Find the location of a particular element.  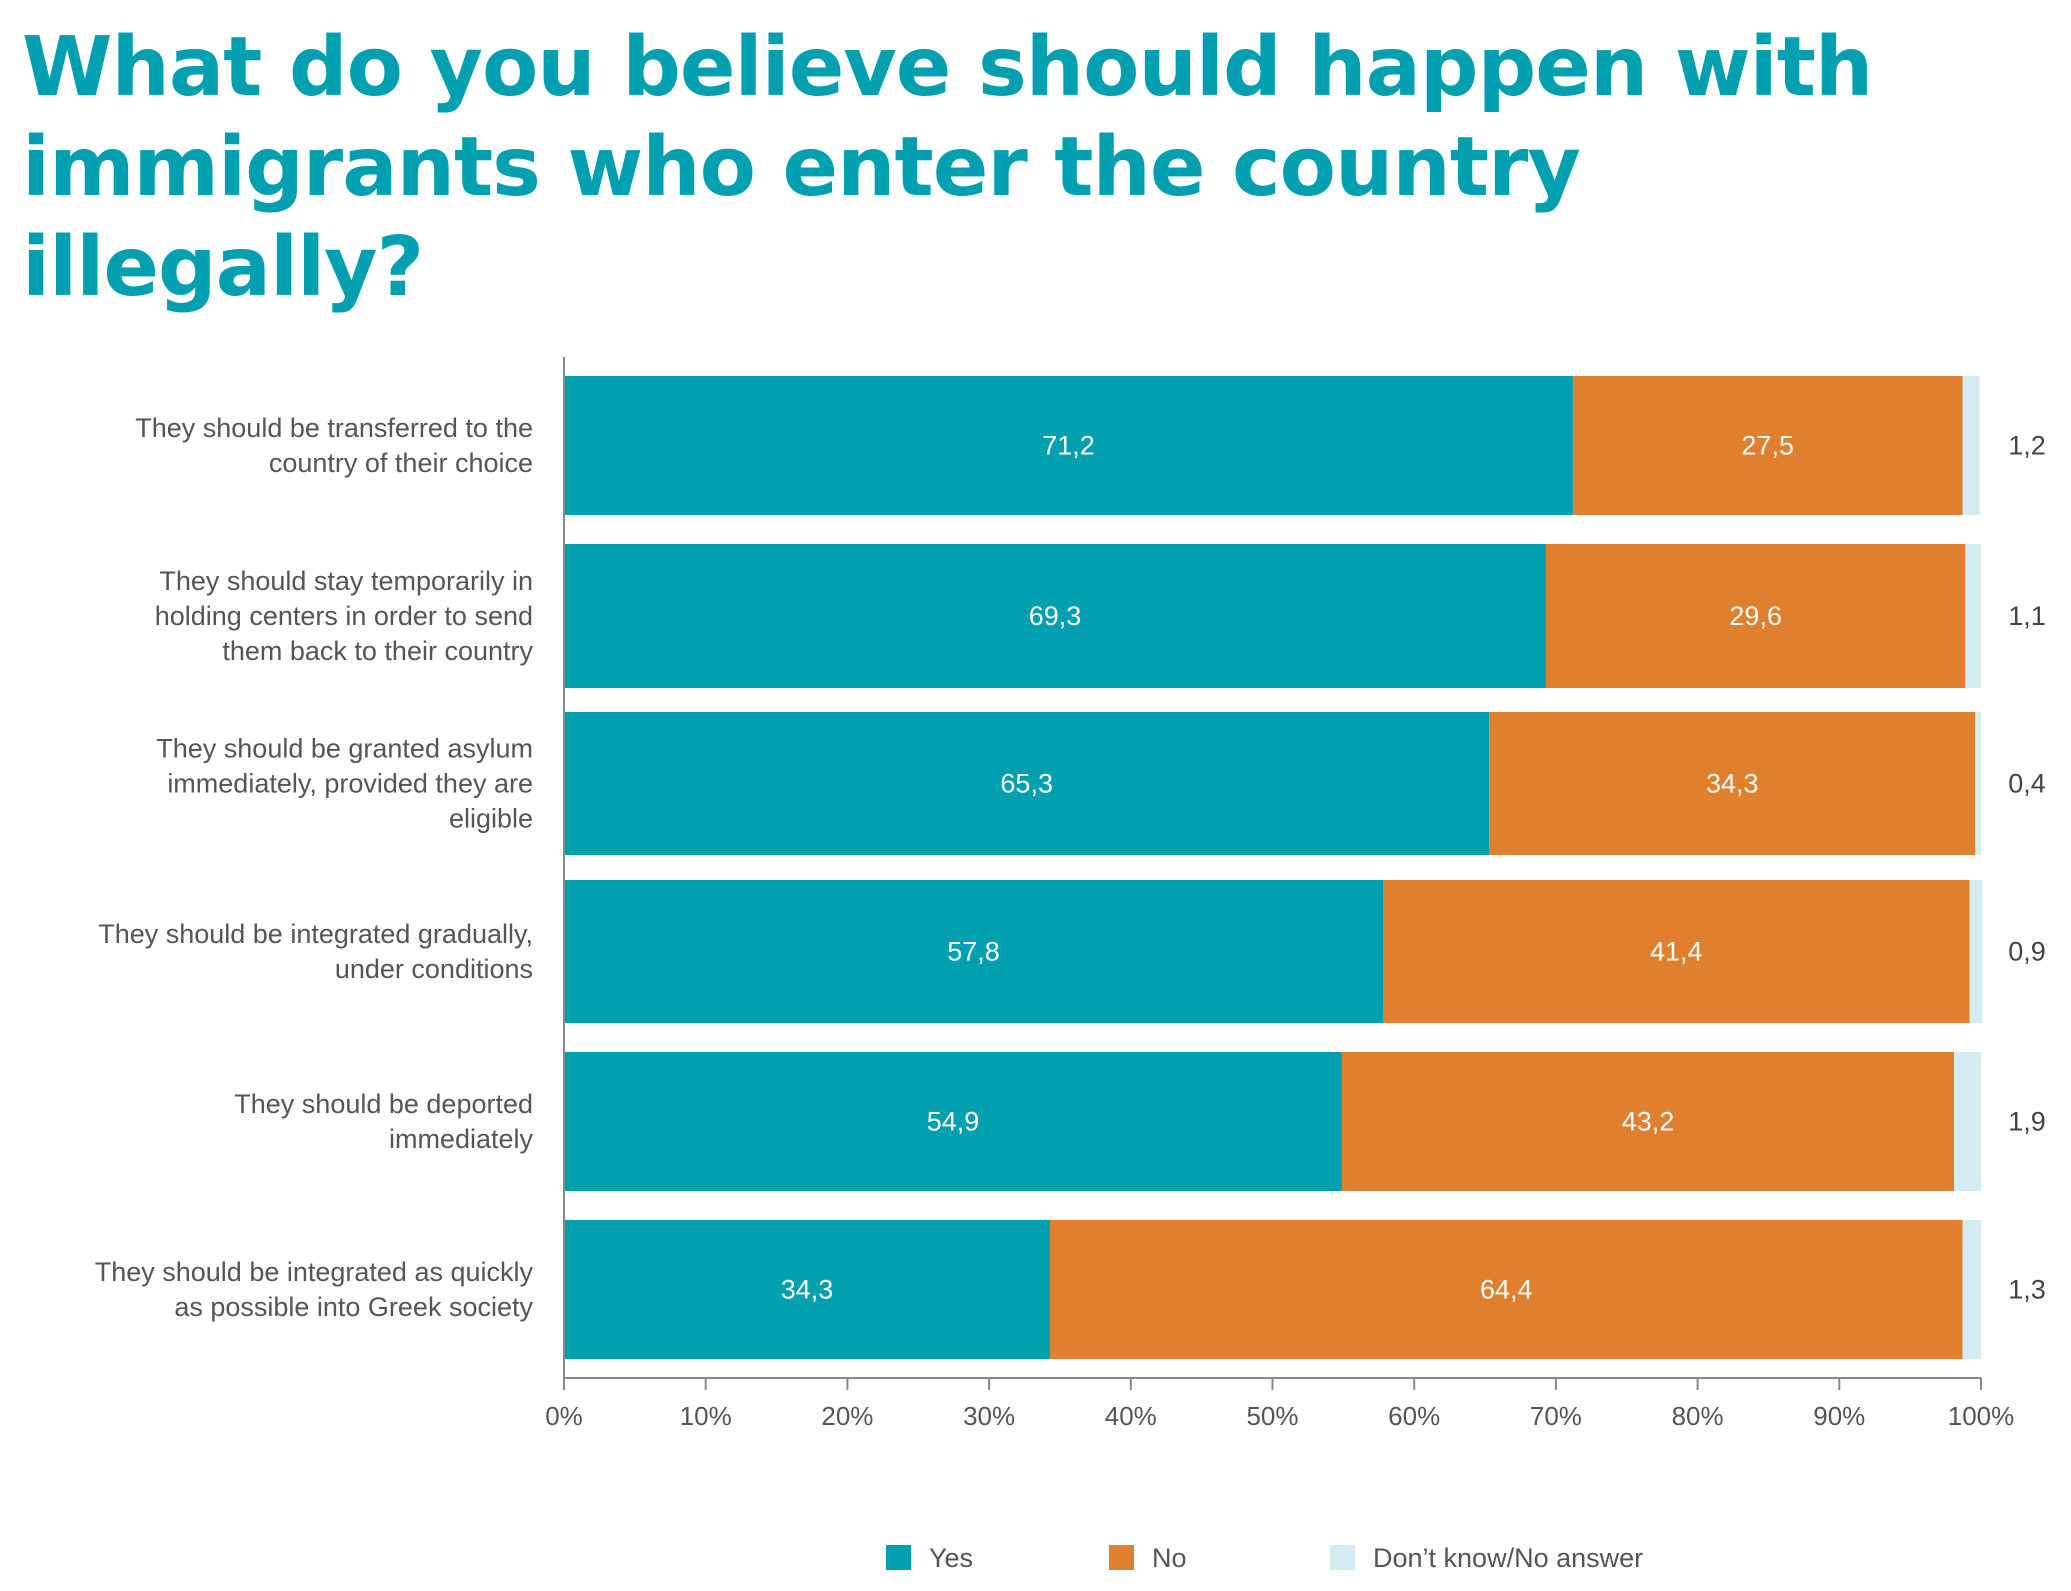

x-tick-label-5: 50% is located at coordinates (1272, 1416).